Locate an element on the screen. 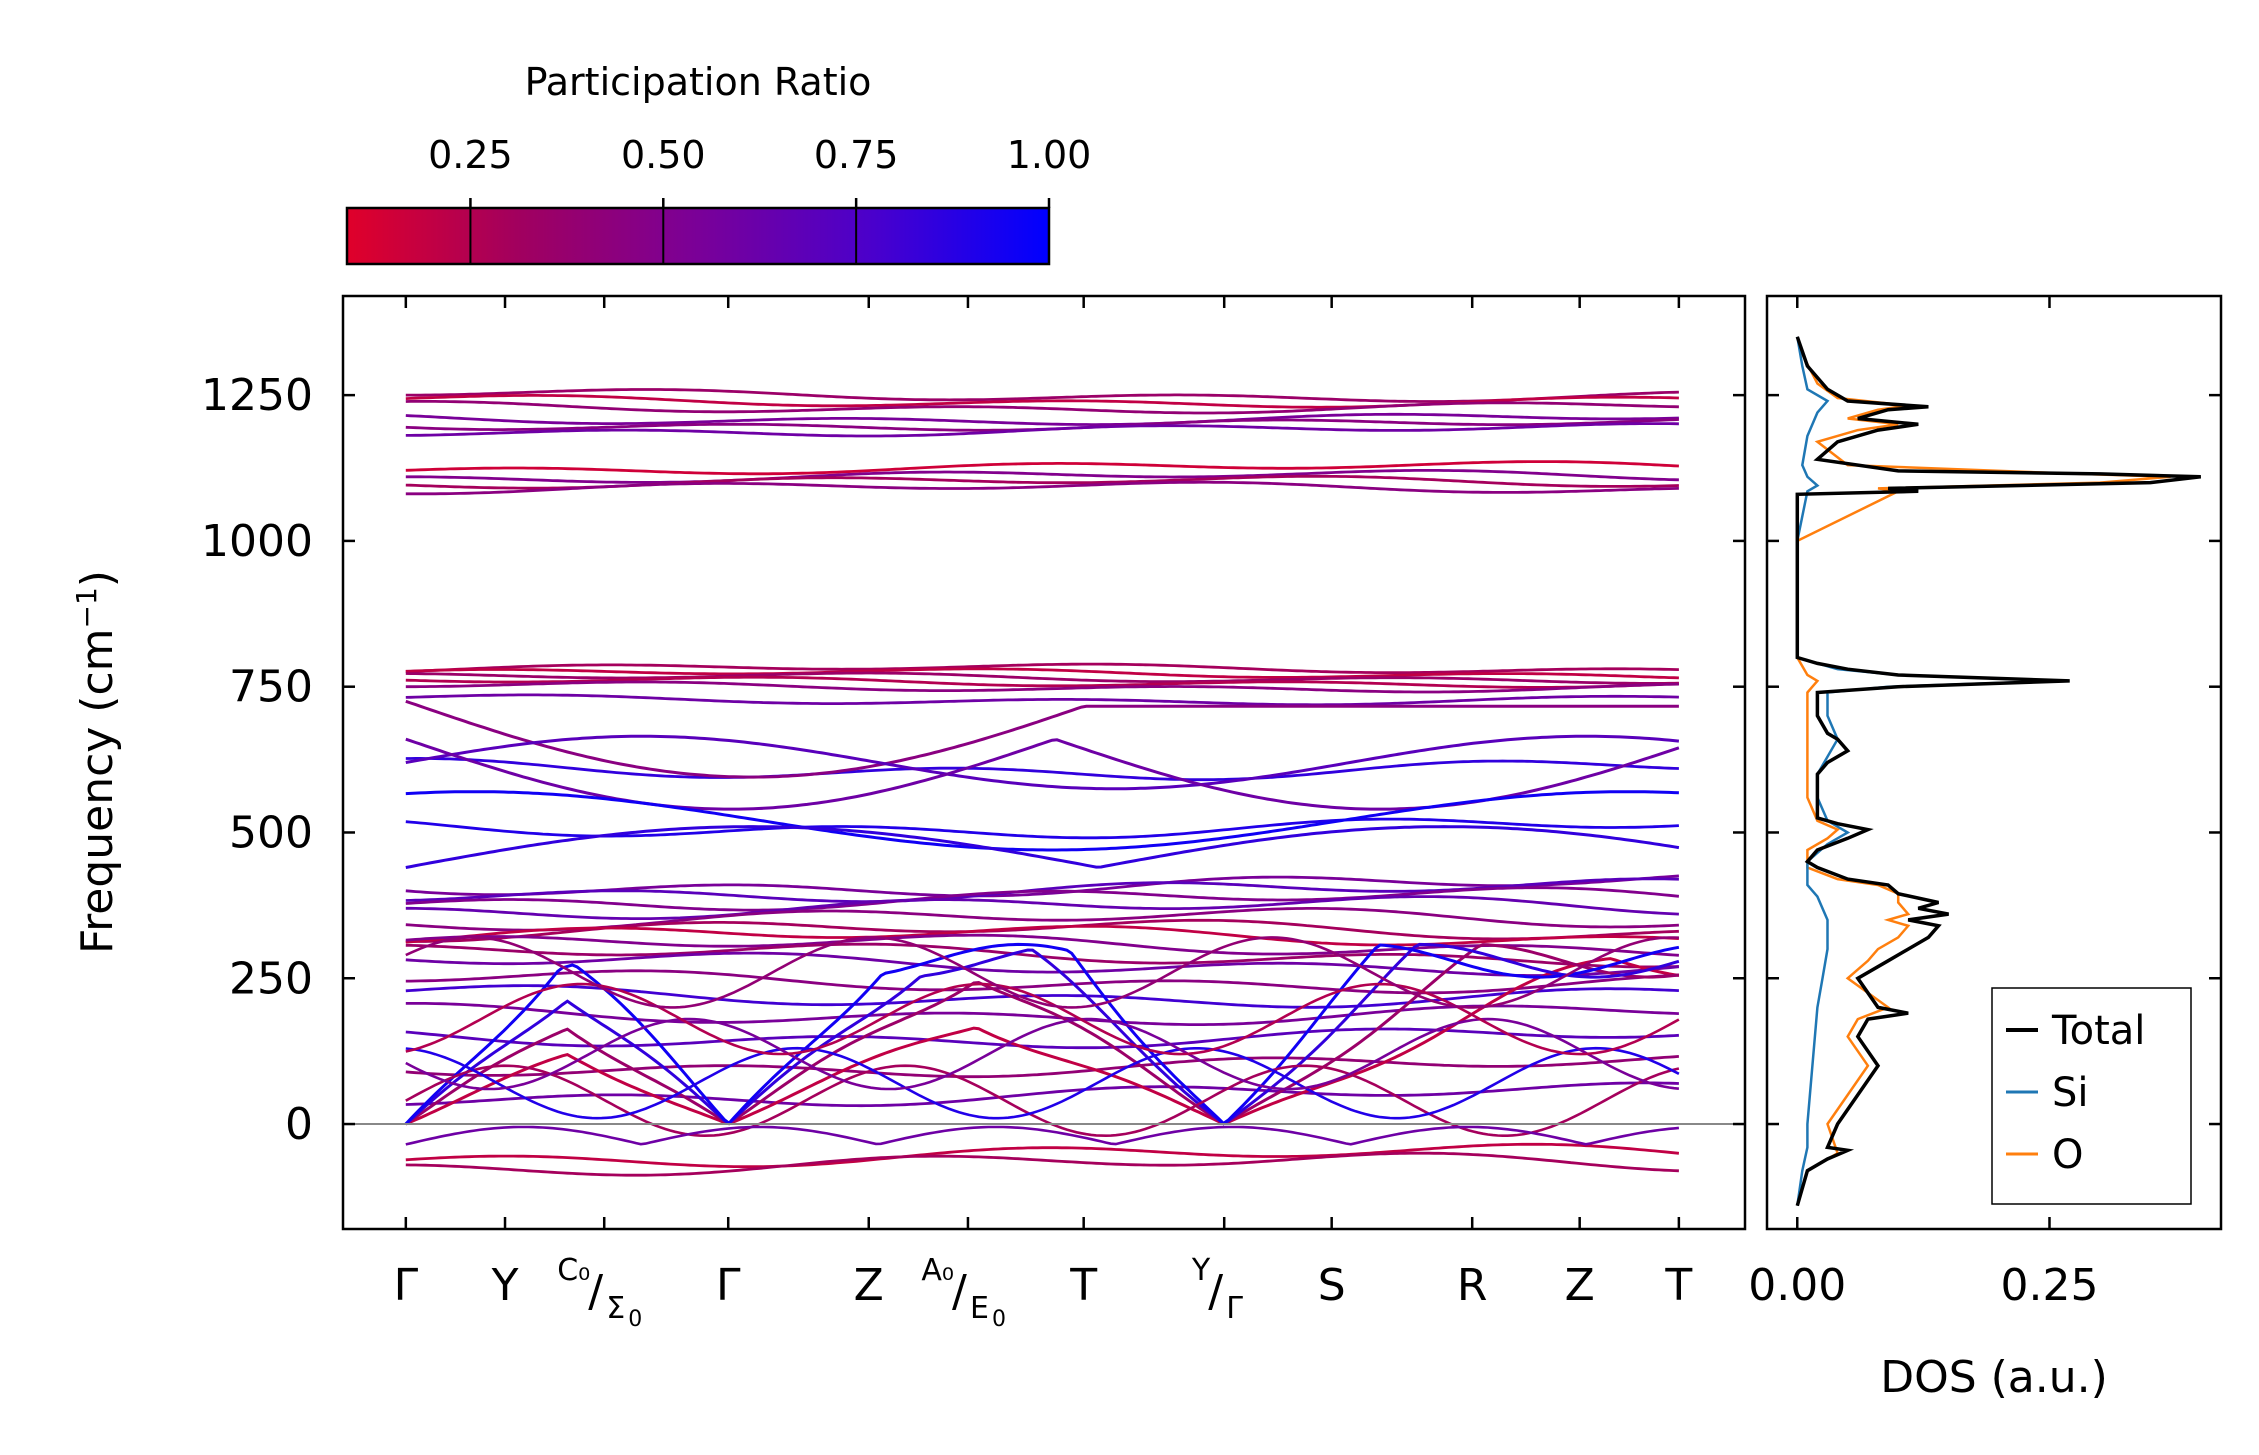  colorbar-tick-label: 0.25 is located at coordinates (470, 155).